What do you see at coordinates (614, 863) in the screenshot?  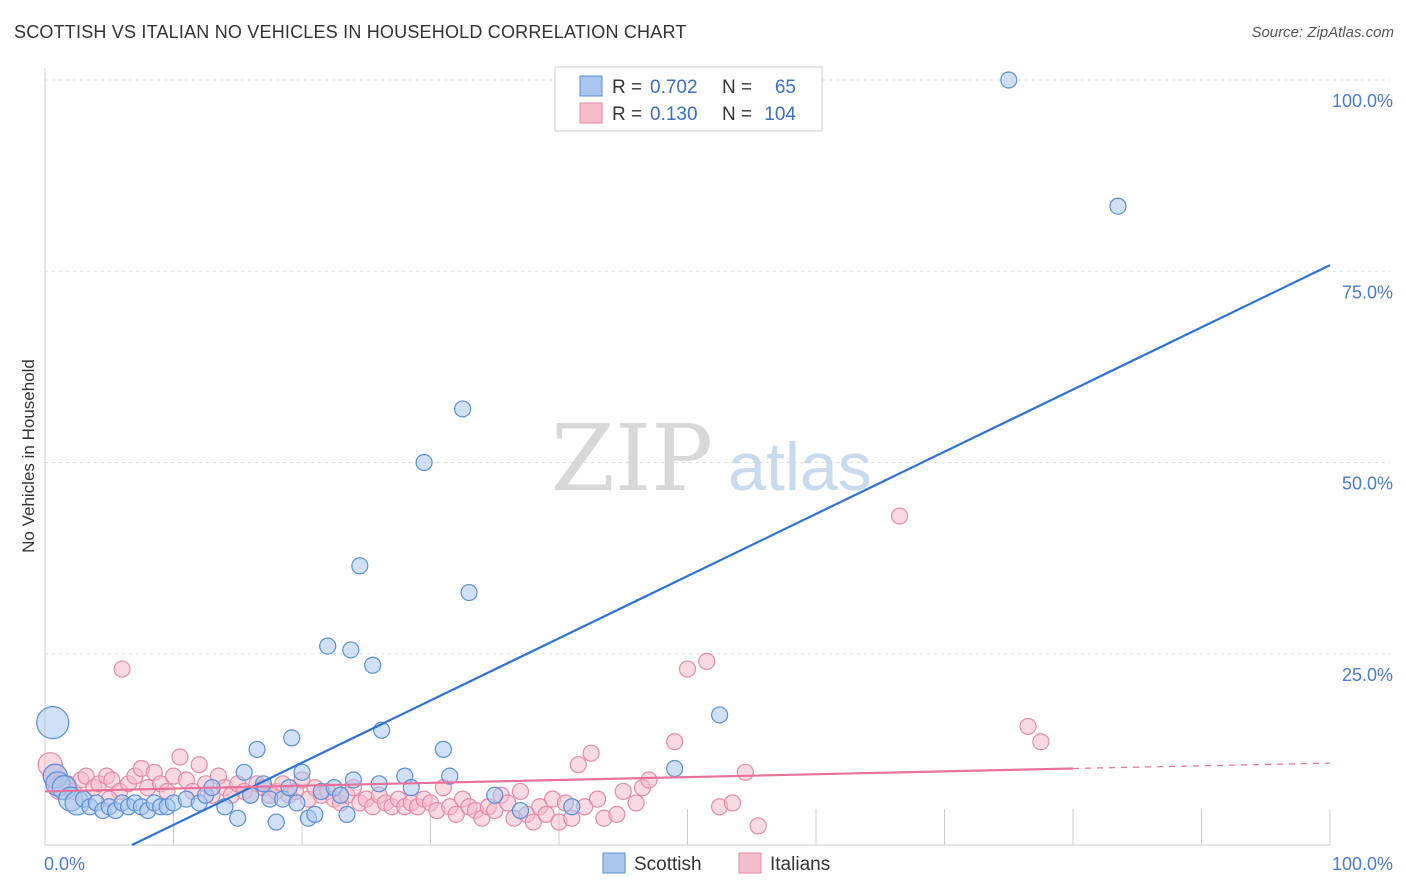 I see `scottish-series-swatch` at bounding box center [614, 863].